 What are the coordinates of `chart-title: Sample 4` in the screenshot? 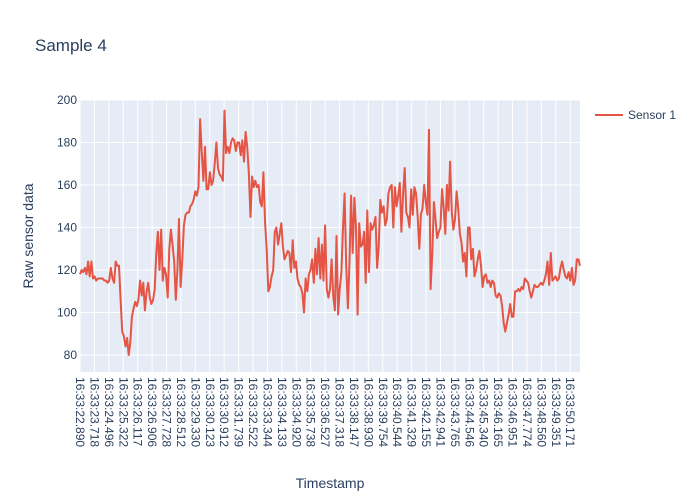 It's located at (71, 45).